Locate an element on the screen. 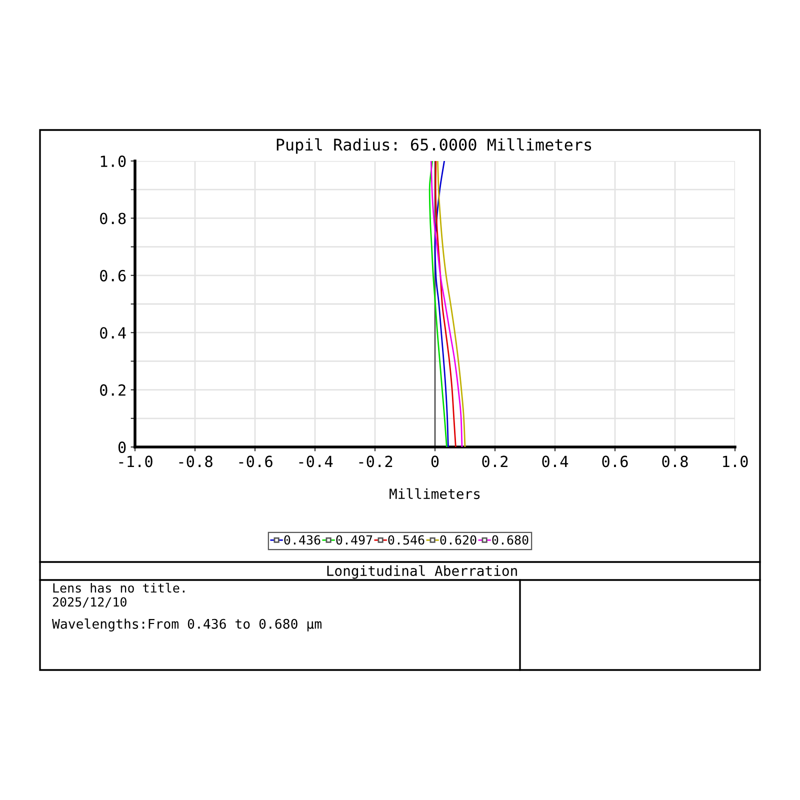 The width and height of the screenshot is (800, 800). x-tick-label: -1.0 is located at coordinates (135, 462).